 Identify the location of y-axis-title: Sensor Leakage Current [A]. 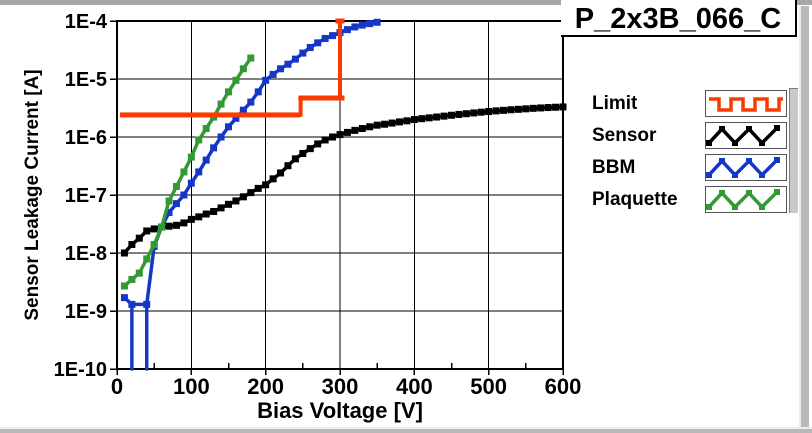
(32, 195).